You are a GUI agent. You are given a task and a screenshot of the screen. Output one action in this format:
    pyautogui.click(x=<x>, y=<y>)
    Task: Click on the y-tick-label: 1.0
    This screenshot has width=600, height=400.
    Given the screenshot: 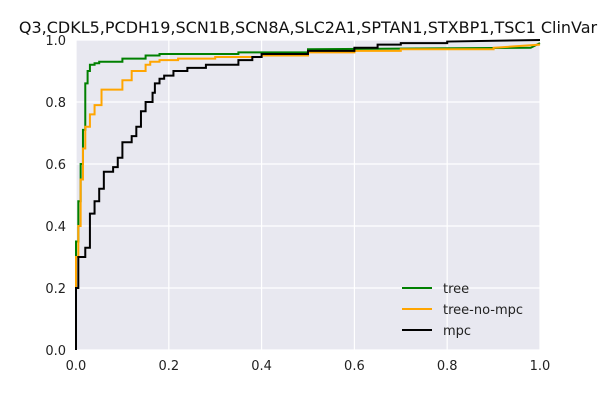 What is the action you would take?
    pyautogui.click(x=55, y=41)
    